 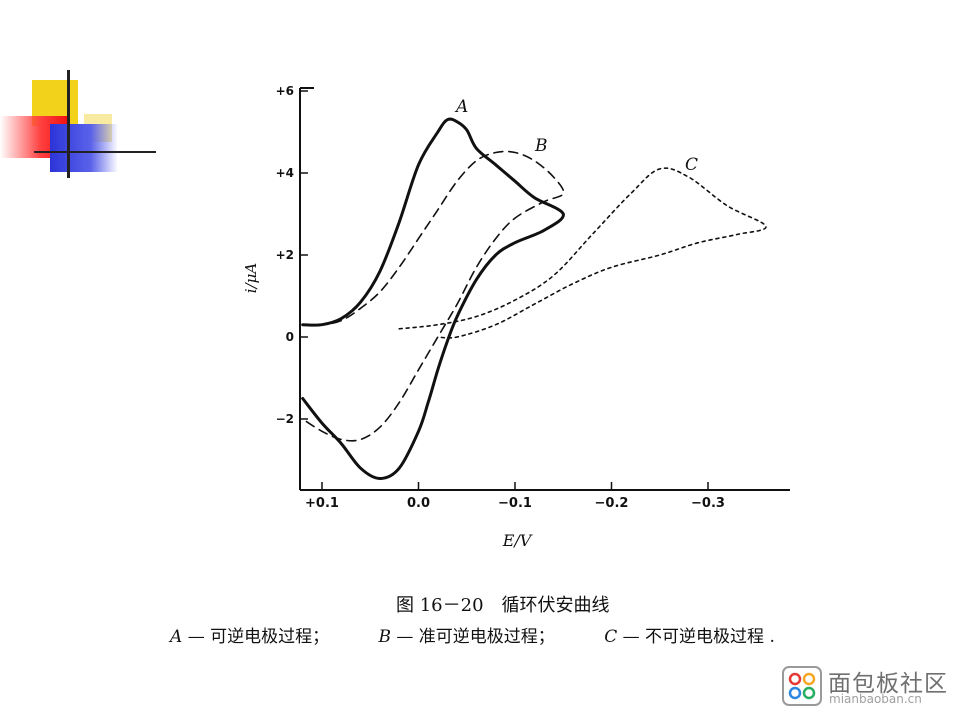 I want to click on legend-text-c: — 不可逆电极过程 ., so click(x=698, y=637).